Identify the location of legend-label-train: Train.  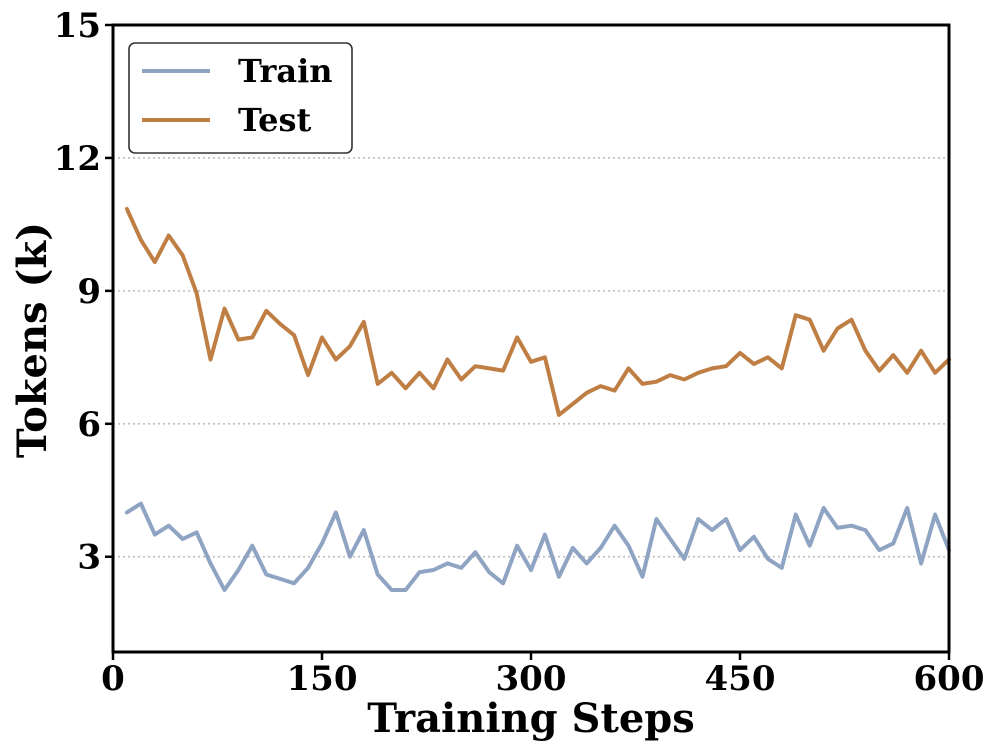
(285, 71).